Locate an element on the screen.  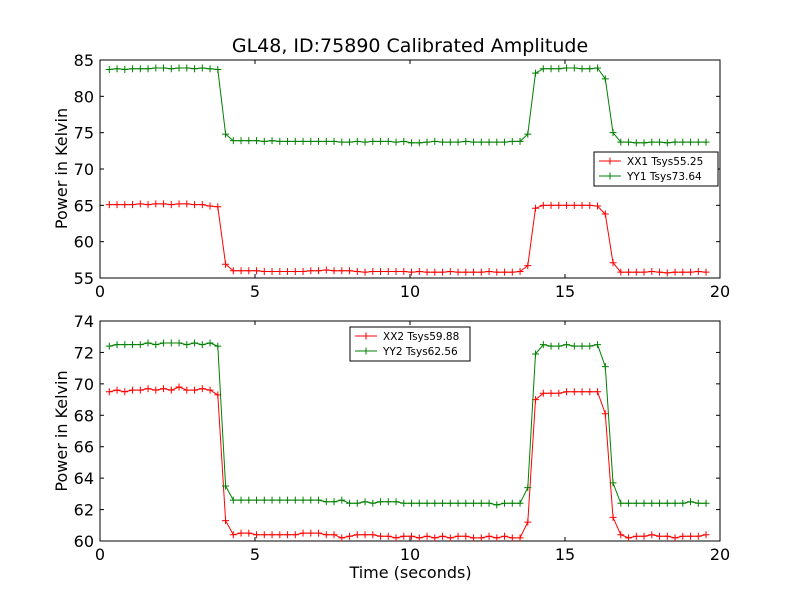
bottom-legend-label: XX2 Tsys59.88 is located at coordinates (421, 337).